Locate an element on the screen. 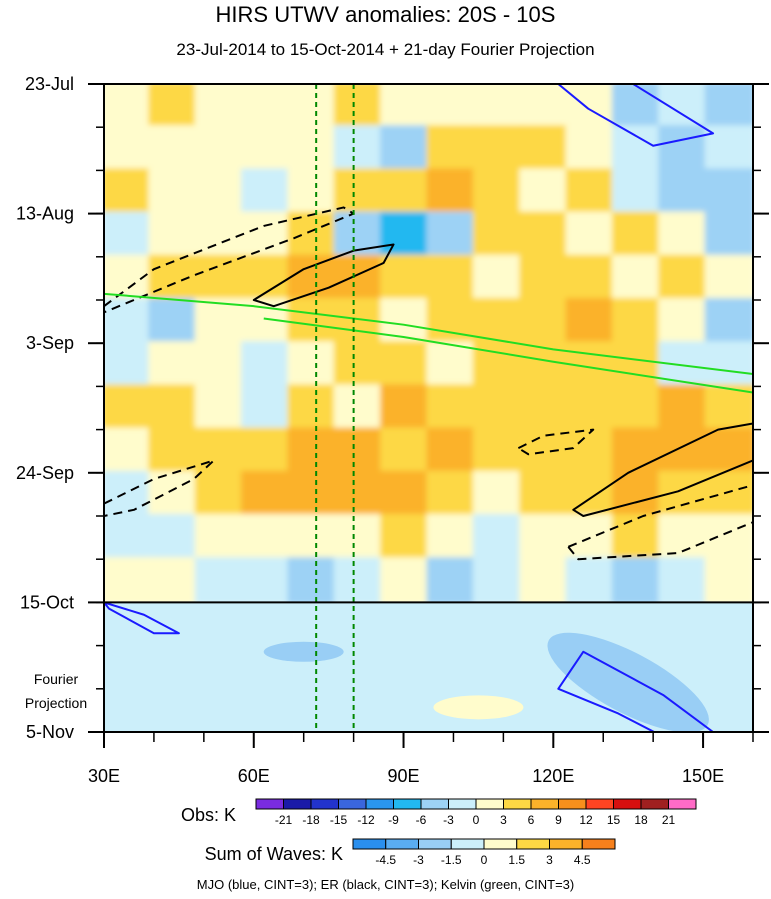 This screenshot has width=771, height=899. er-contour is located at coordinates (662, 469).